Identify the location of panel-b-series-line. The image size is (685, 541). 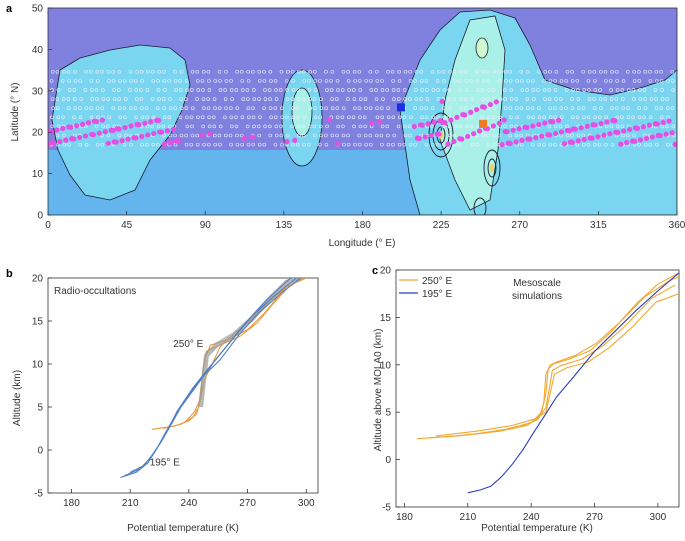
(233, 354).